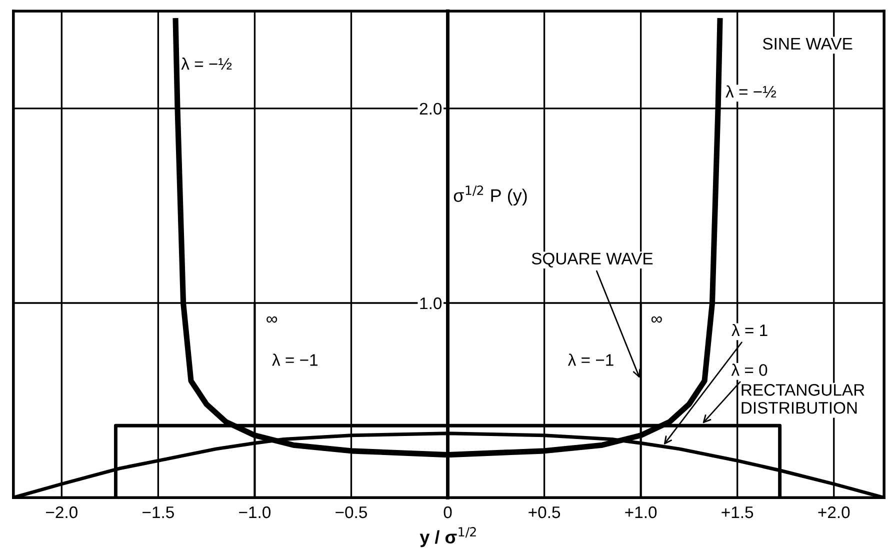 The height and width of the screenshot is (556, 893). Describe the element at coordinates (490, 196) in the screenshot. I see `y-axis-title: σ$^{1/2}$ P (y)` at that location.